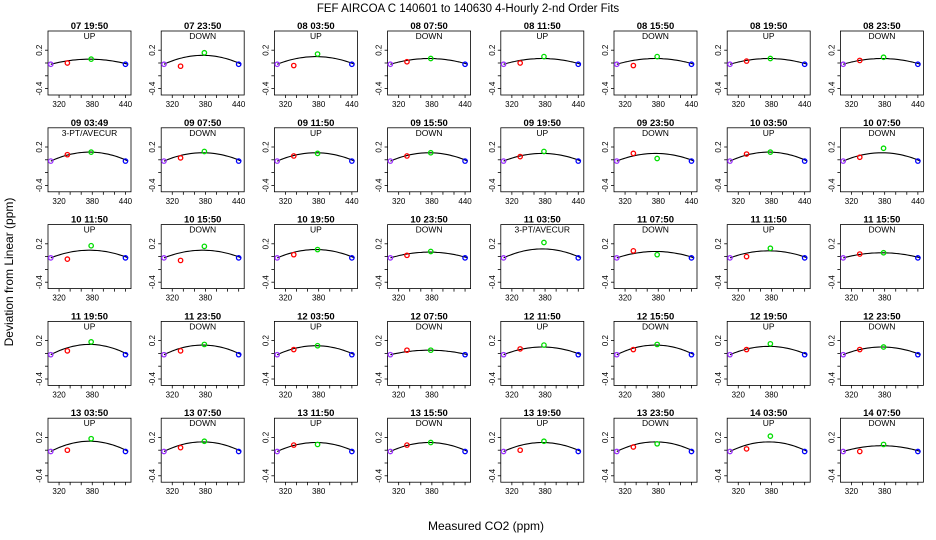 Image resolution: width=936 pixels, height=540 pixels. I want to click on panel-title: 08 07:50, so click(429, 26).